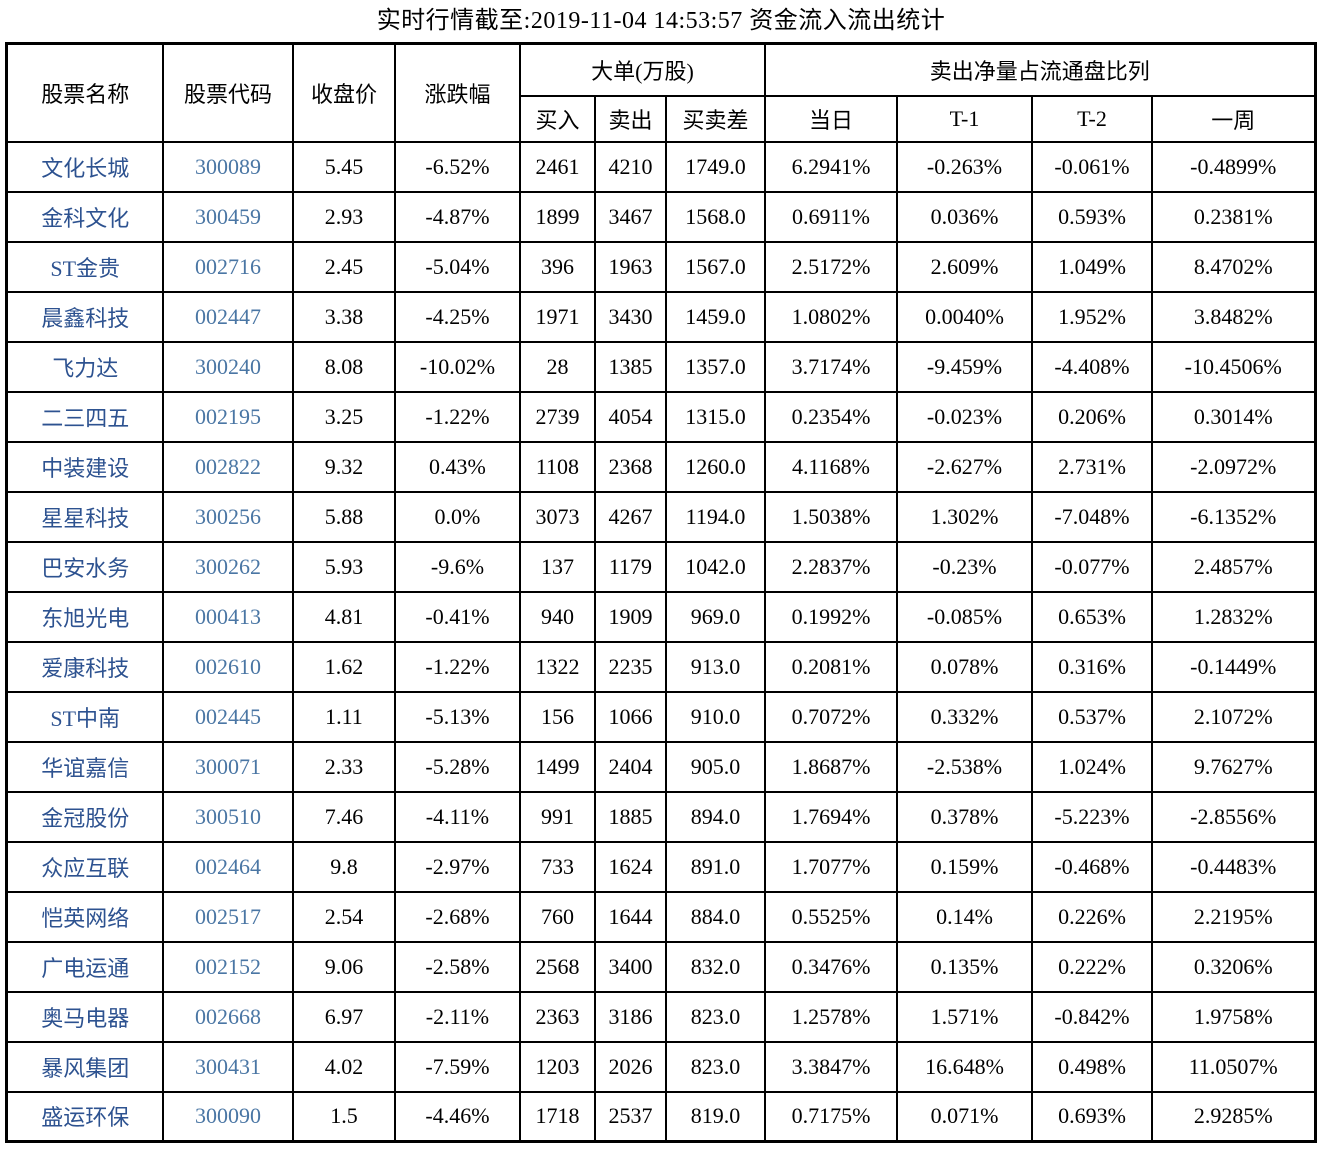 The height and width of the screenshot is (1152, 1322). Describe the element at coordinates (642, 69) in the screenshot. I see `header-big-order-group: 大单(万股)` at that location.